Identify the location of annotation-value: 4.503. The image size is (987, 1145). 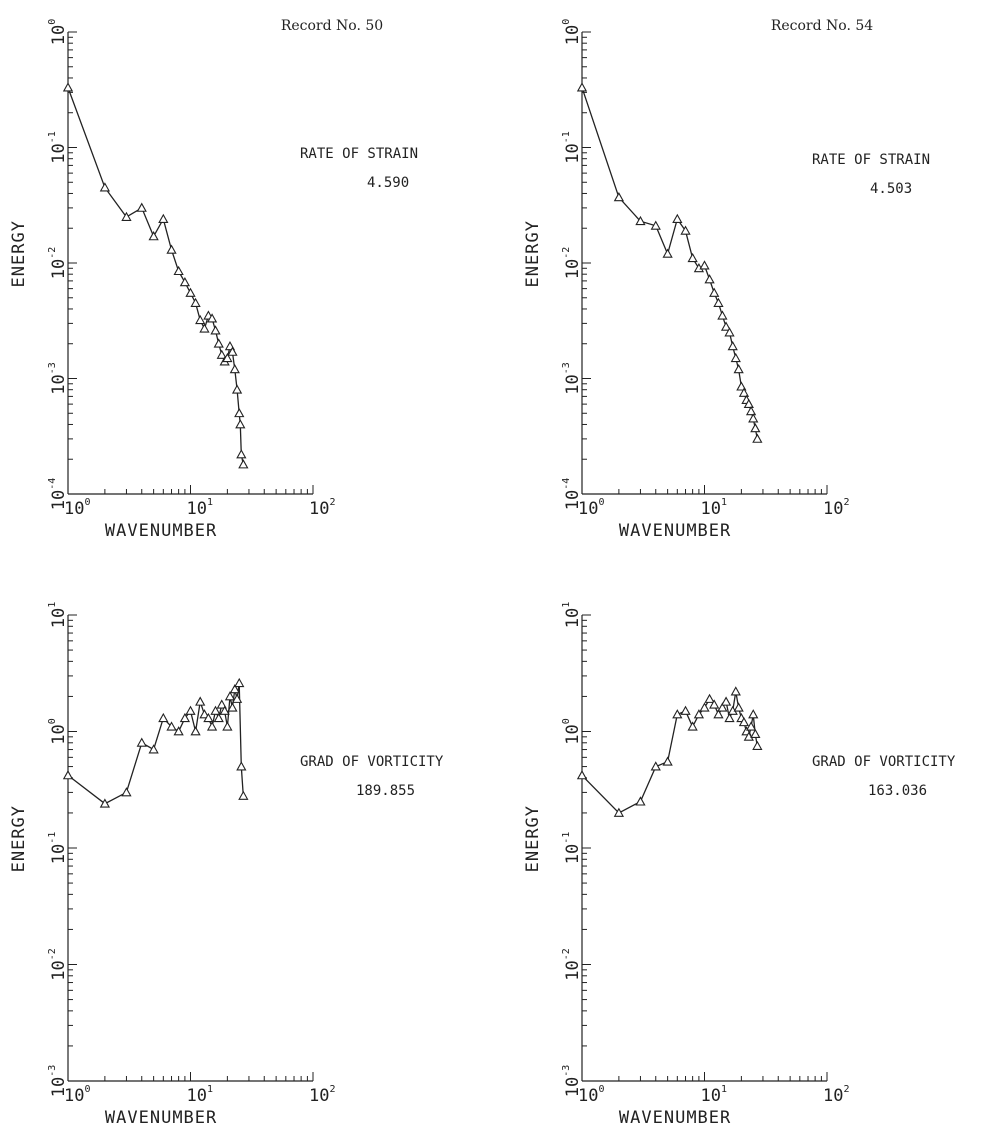
(891, 189).